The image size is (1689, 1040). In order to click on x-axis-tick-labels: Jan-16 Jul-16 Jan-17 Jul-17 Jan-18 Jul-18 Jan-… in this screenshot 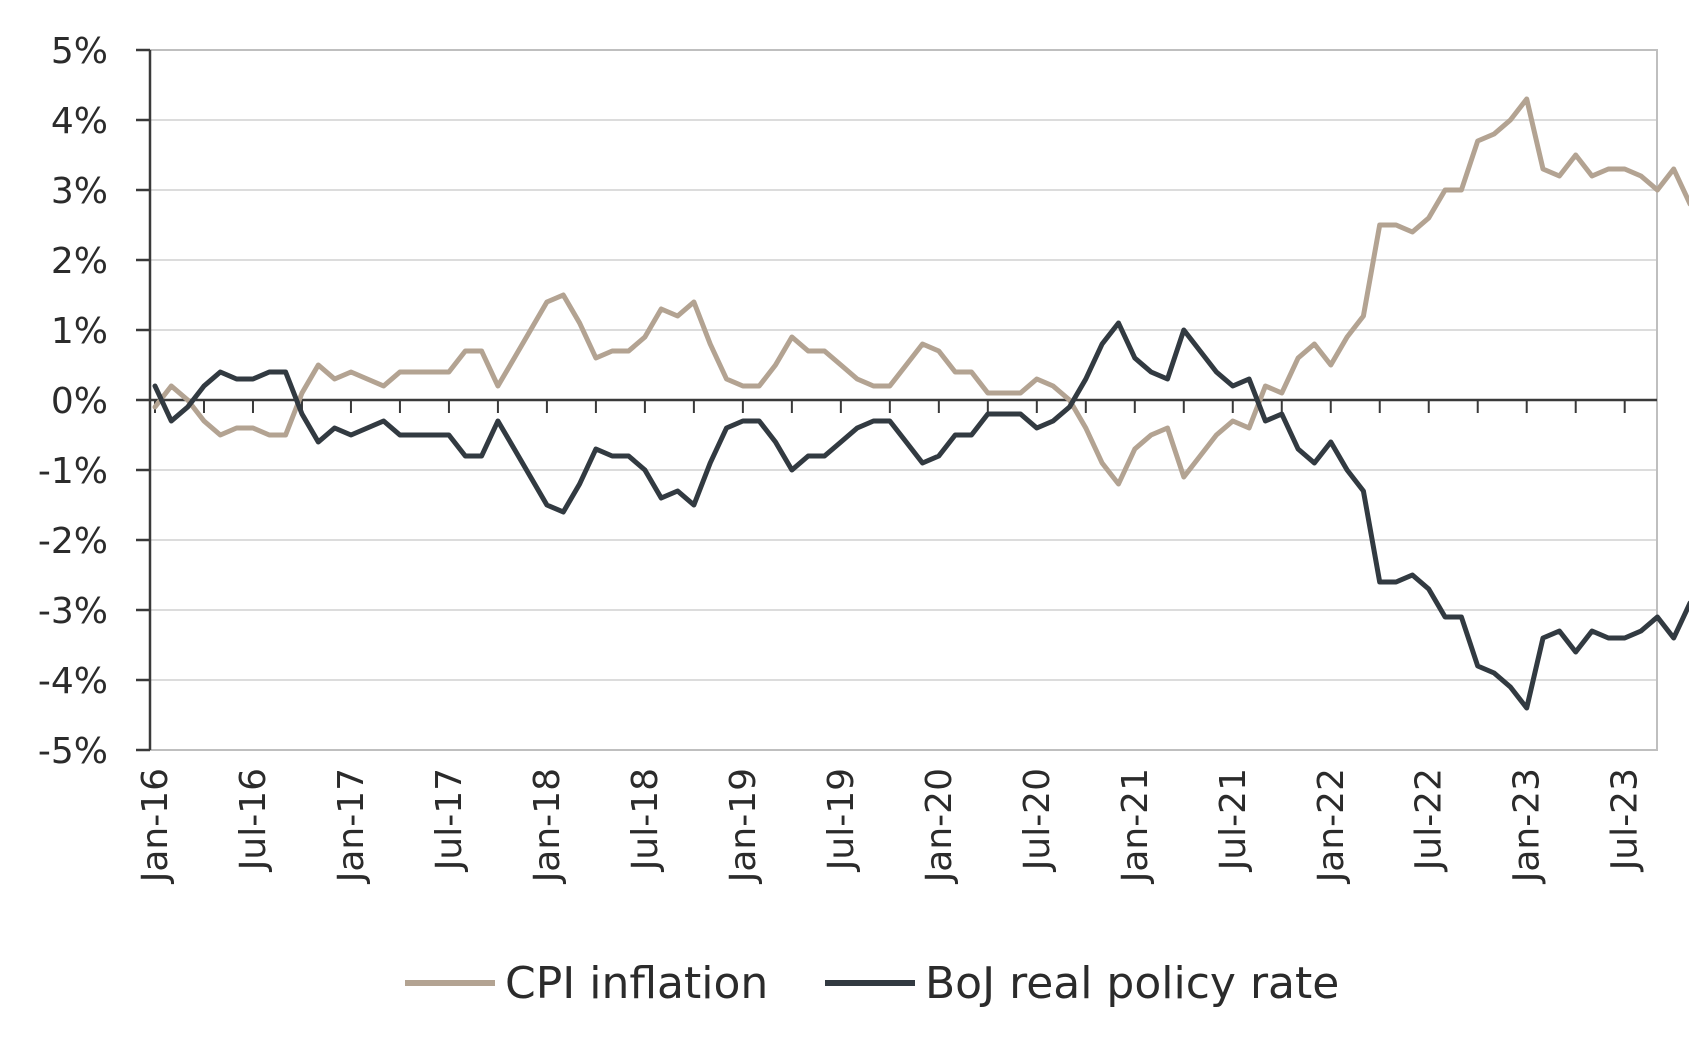, I will do `click(890, 826)`.